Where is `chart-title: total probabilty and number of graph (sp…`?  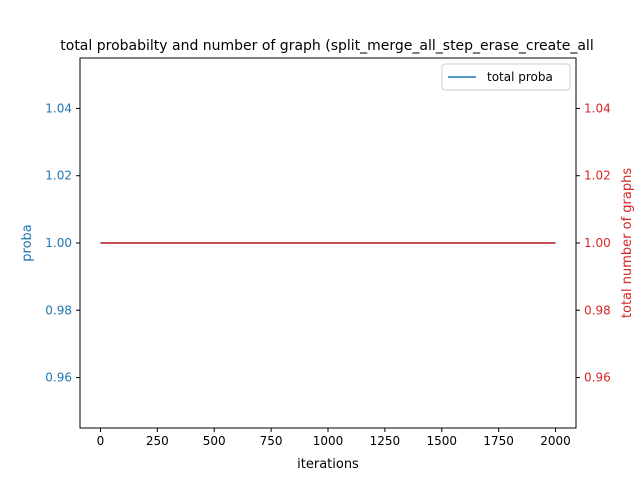
chart-title: total probabilty and number of graph (sp… is located at coordinates (326, 46).